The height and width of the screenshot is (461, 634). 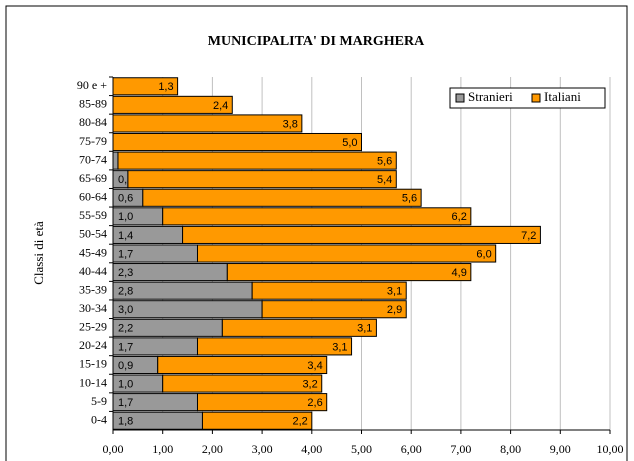 I want to click on data-label: 6,0, so click(x=483, y=254).